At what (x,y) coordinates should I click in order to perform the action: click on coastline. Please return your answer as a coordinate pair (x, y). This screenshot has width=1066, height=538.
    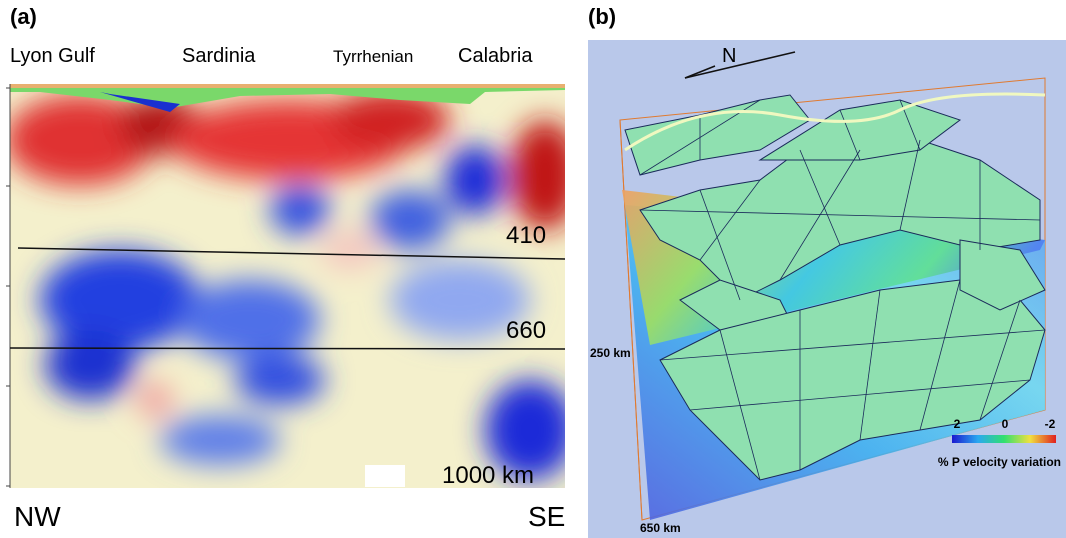
    Looking at the image, I should click on (835, 122).